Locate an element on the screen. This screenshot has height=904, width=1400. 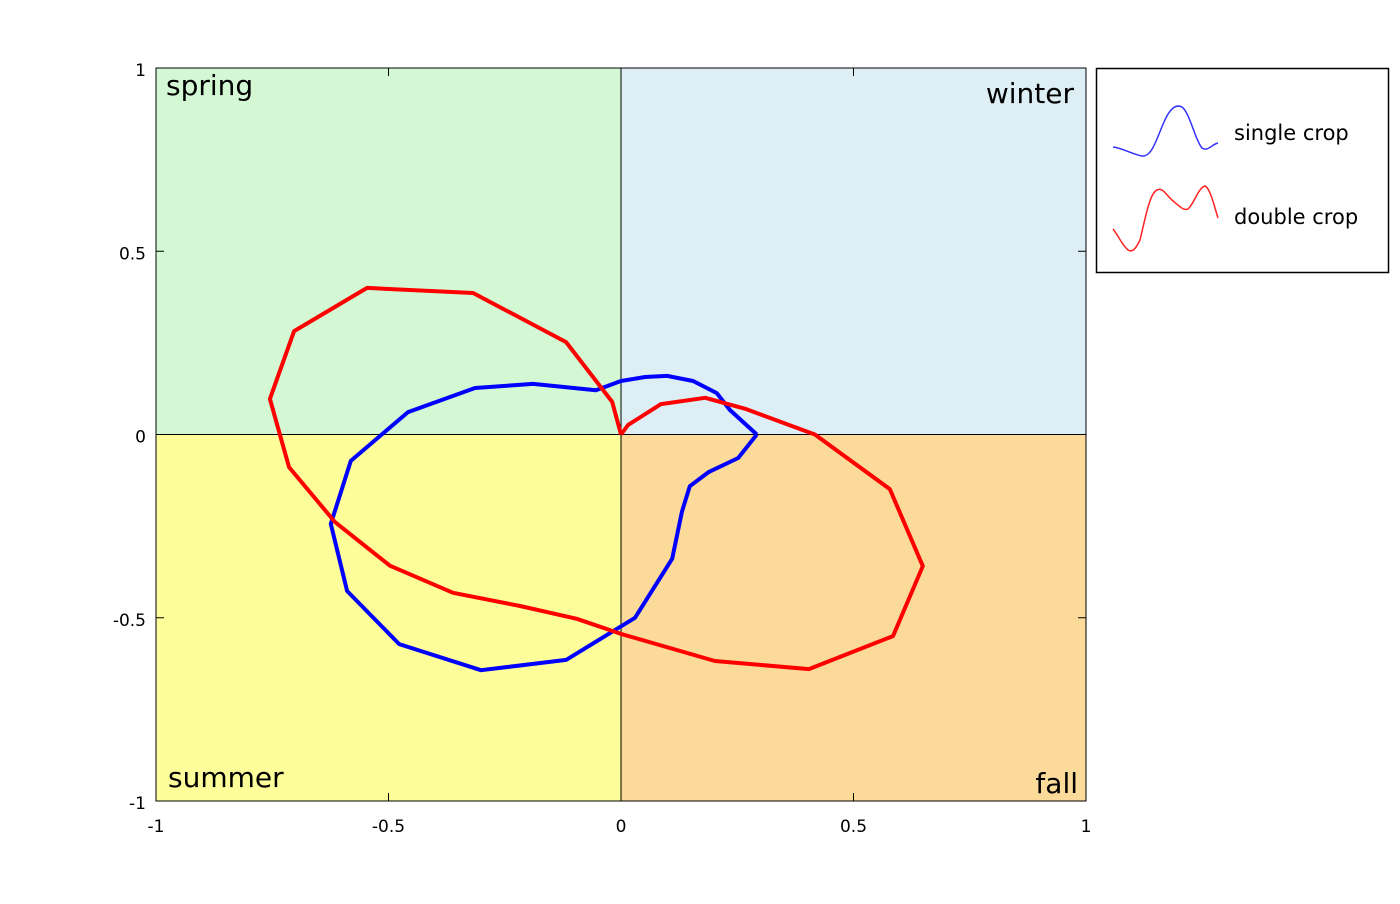
legend-single-crop-icon is located at coordinates (1165, 131).